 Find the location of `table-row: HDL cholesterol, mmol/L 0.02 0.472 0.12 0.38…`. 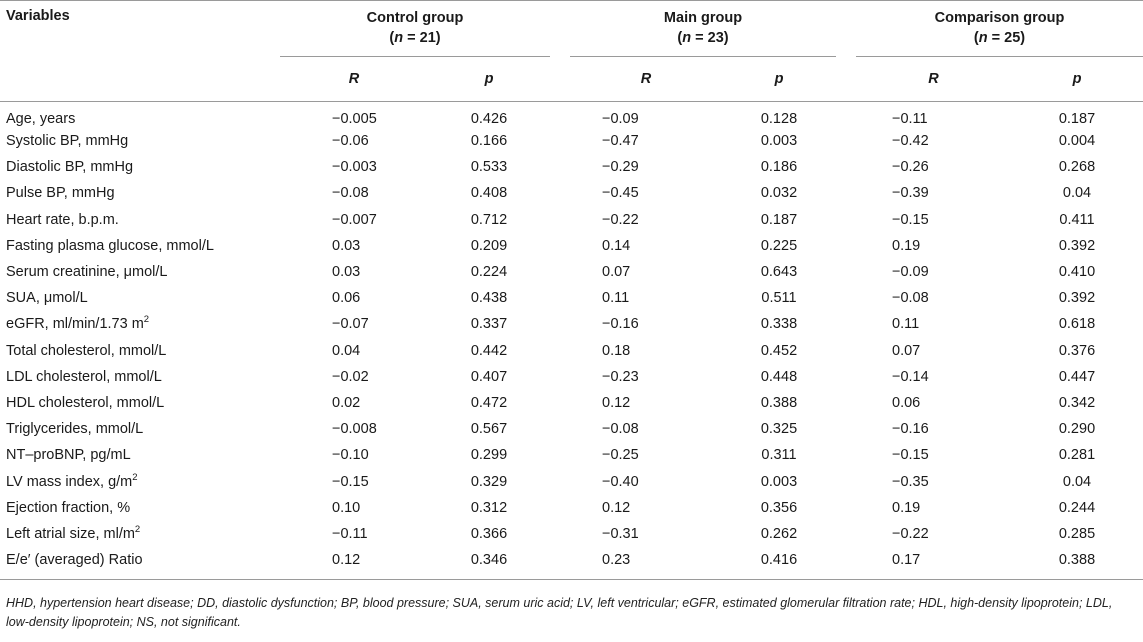

table-row: HDL cholesterol, mmol/L 0.02 0.472 0.12 0.38… is located at coordinates (571, 403).